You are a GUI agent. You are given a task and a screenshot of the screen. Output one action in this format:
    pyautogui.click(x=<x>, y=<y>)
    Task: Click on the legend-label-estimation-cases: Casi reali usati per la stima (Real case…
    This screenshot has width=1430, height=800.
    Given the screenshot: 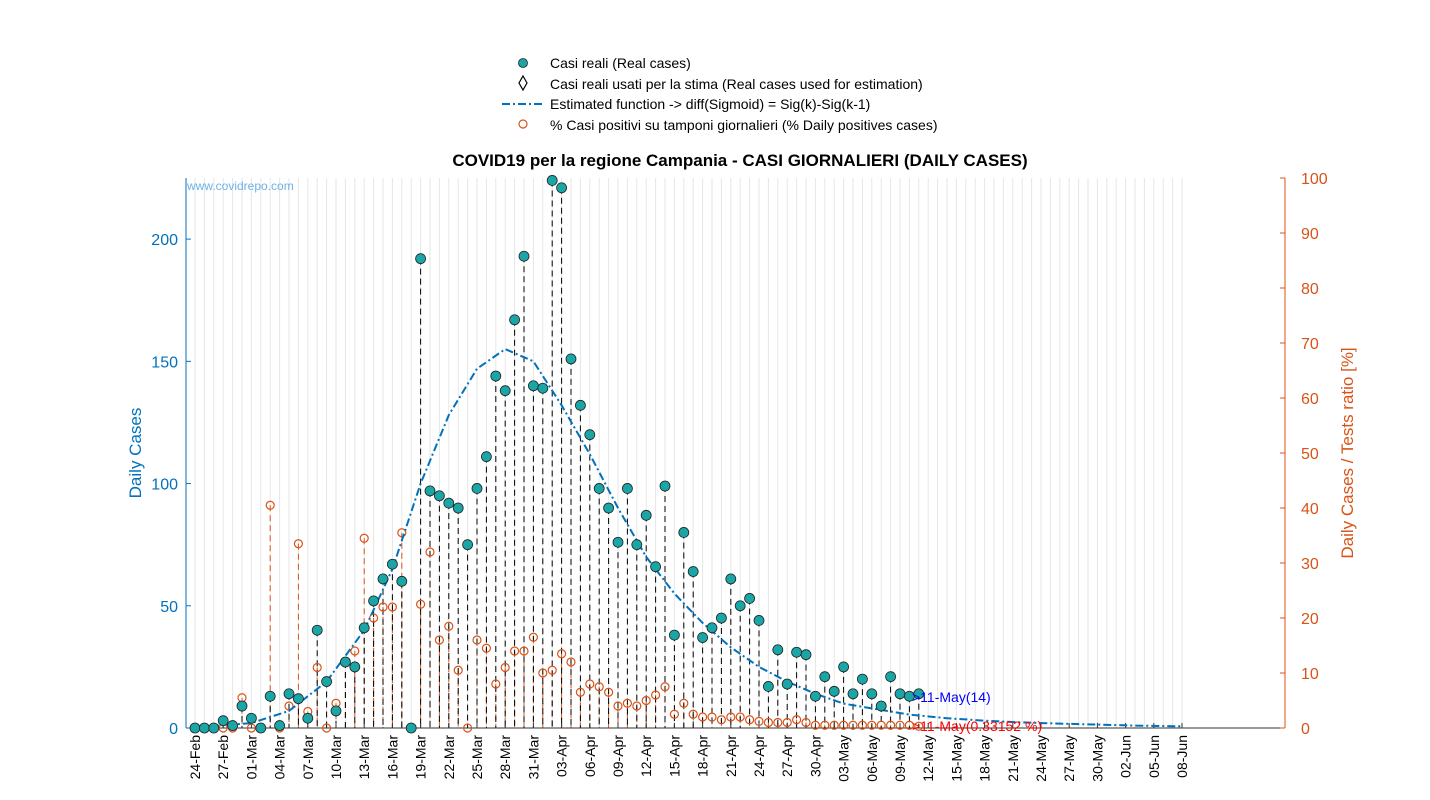 What is the action you would take?
    pyautogui.click(x=736, y=84)
    